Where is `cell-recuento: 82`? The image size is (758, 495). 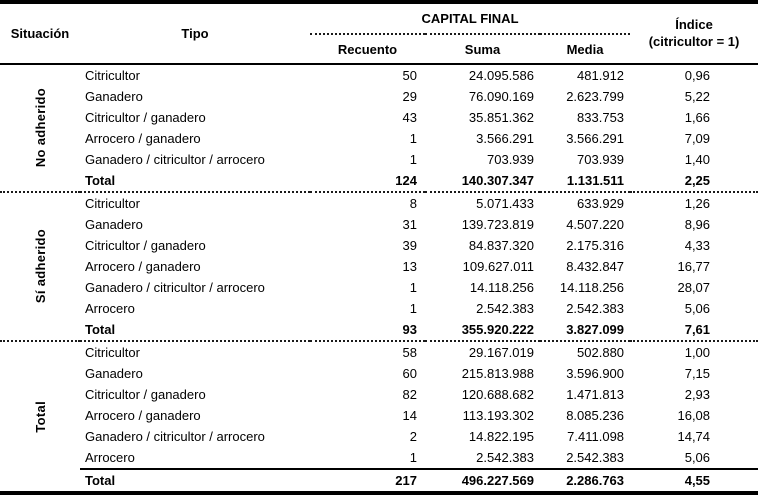
cell-recuento: 82 is located at coordinates (409, 394).